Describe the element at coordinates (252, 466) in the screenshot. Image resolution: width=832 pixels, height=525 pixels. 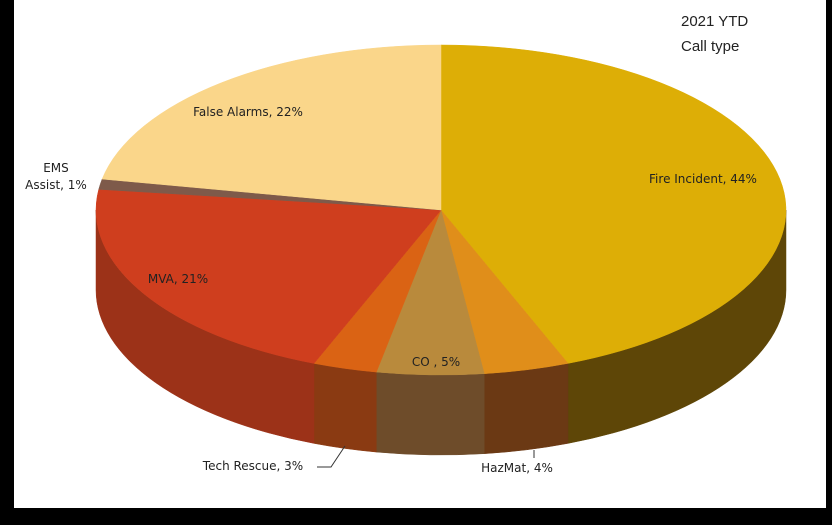
I see `data-label-tech-rescue: Tech Rescue, 3%` at that location.